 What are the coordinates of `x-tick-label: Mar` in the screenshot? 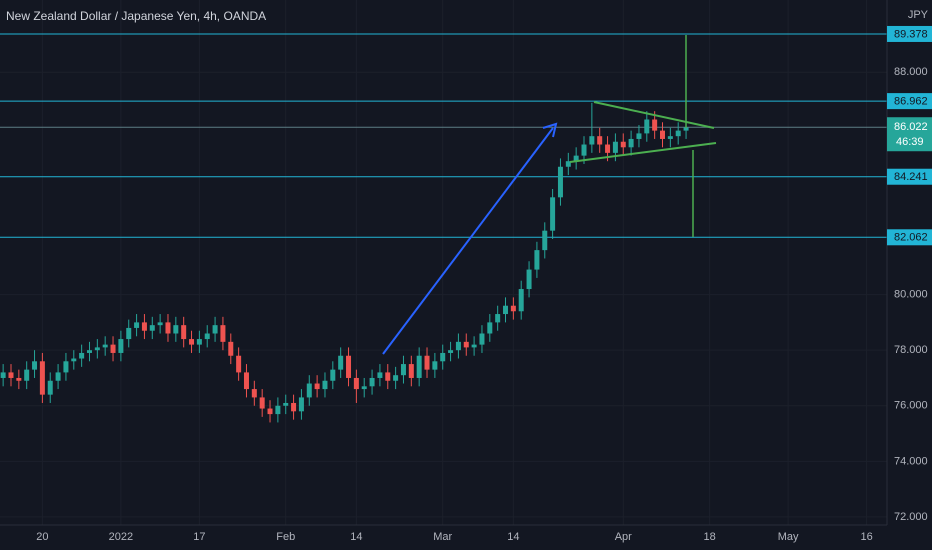 It's located at (442, 537).